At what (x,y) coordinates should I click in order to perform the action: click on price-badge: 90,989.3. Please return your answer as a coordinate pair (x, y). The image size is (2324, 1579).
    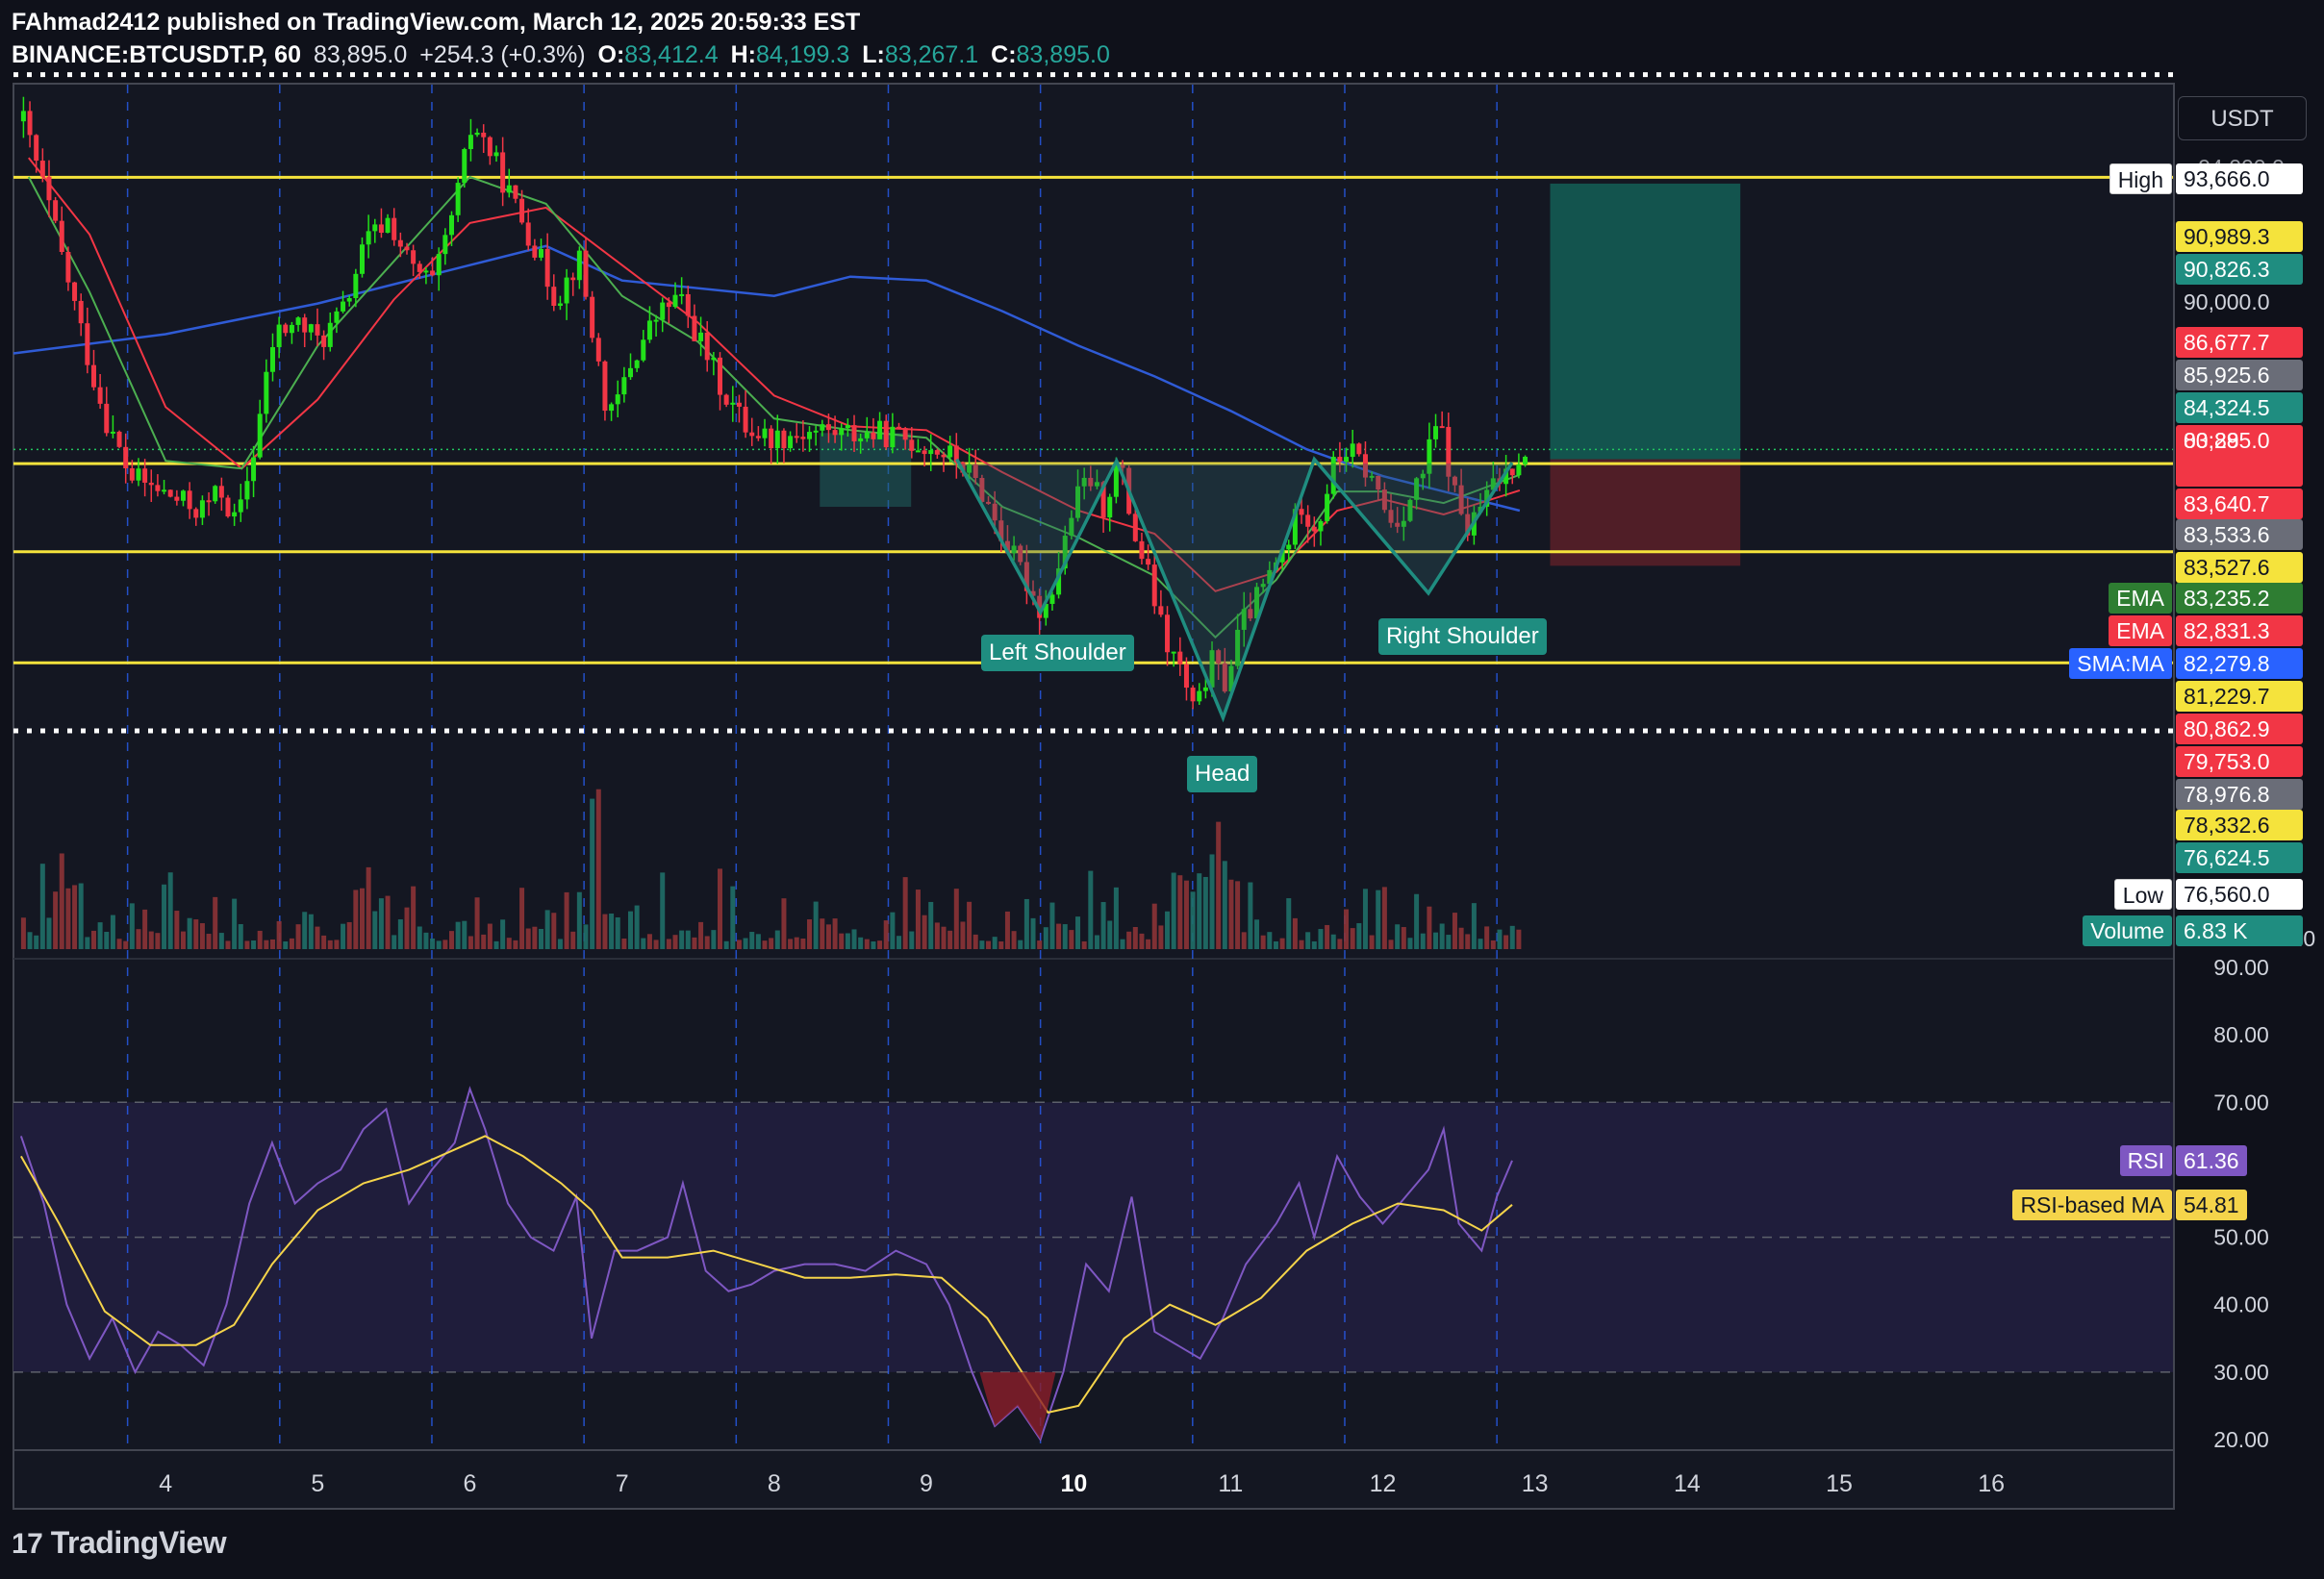
    Looking at the image, I should click on (2239, 236).